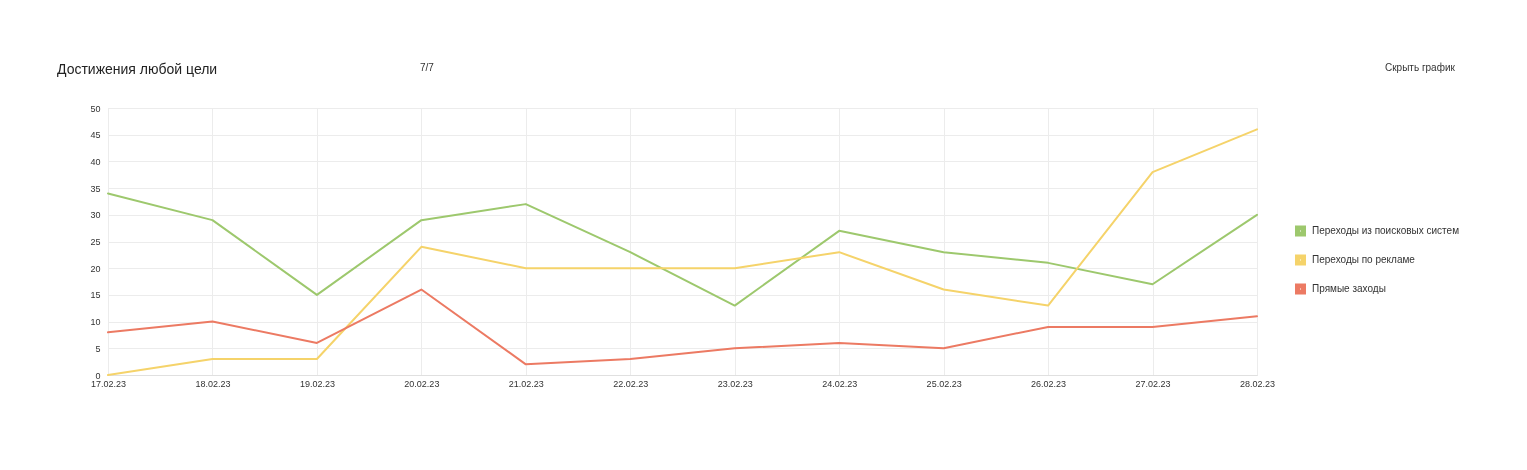 Image resolution: width=1527 pixels, height=470 pixels. What do you see at coordinates (95, 295) in the screenshot?
I see `y-tick-label: 15` at bounding box center [95, 295].